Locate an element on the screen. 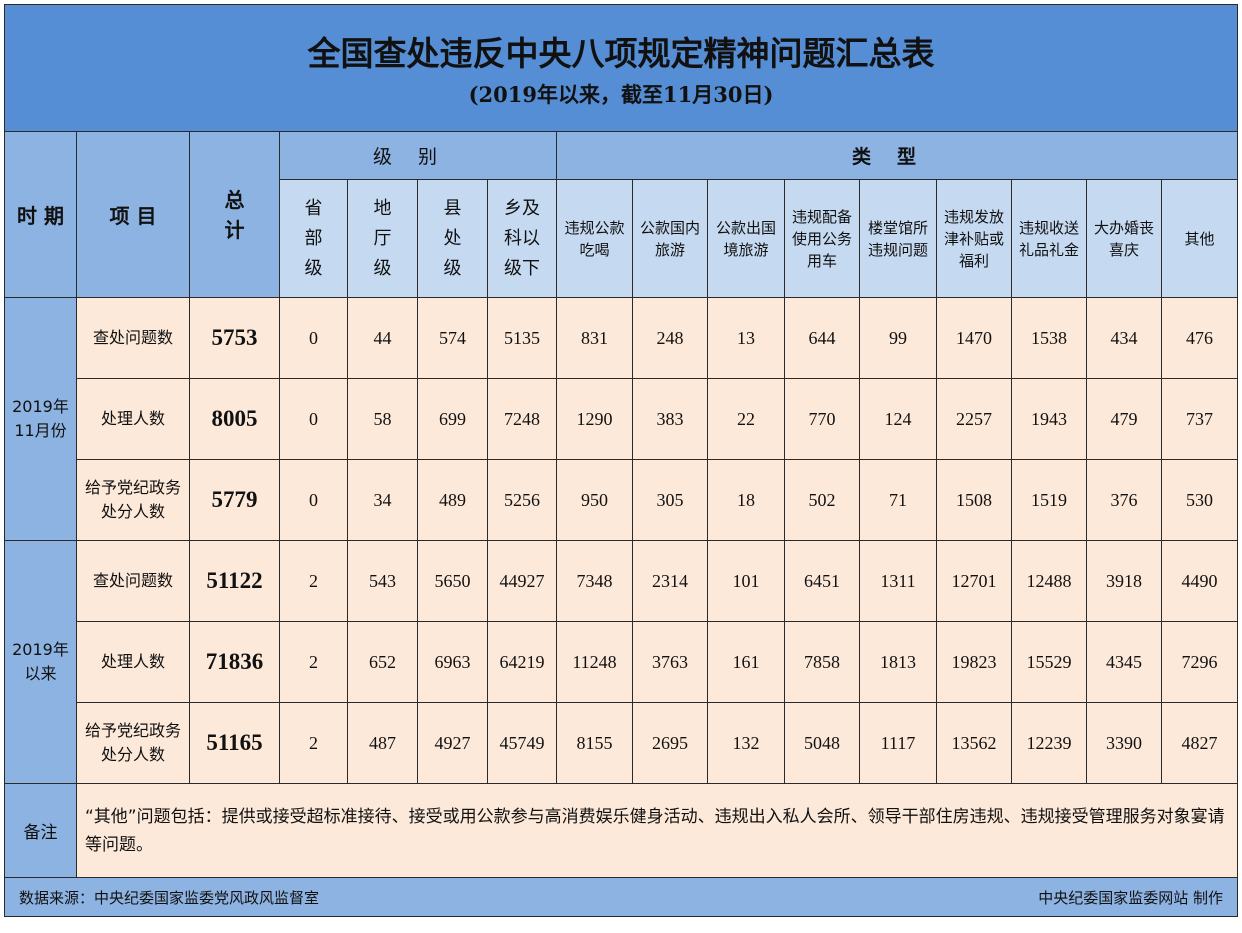 This screenshot has height=933, width=1242. value-cell: 11248 is located at coordinates (594, 662).